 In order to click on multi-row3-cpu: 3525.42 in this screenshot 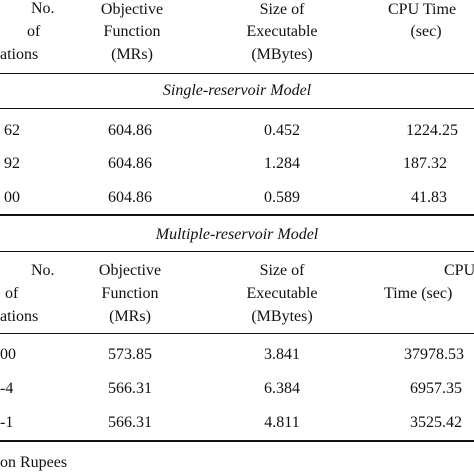, I will do `click(436, 422)`.